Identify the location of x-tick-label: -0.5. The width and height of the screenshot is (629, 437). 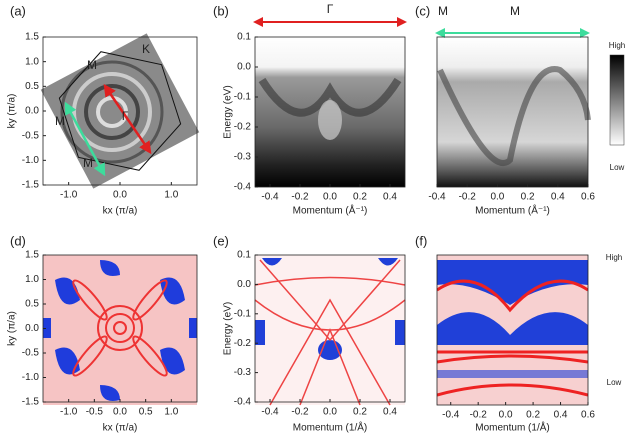
(95, 412).